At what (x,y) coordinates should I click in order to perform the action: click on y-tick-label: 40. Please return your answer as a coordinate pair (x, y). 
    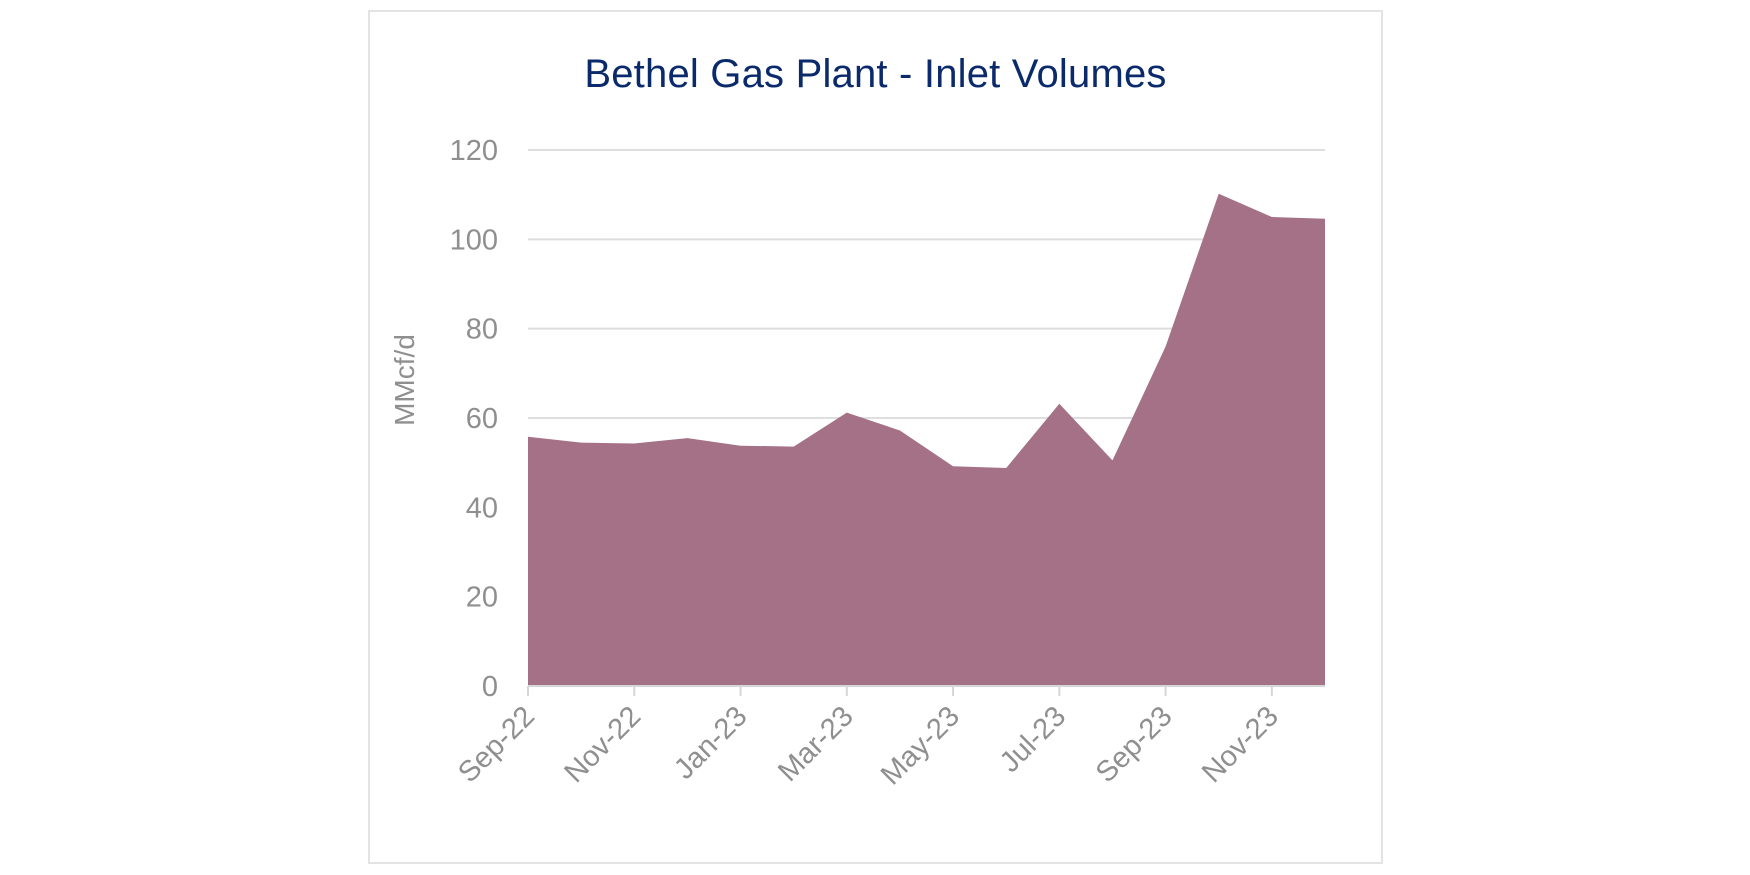
    Looking at the image, I should click on (482, 508).